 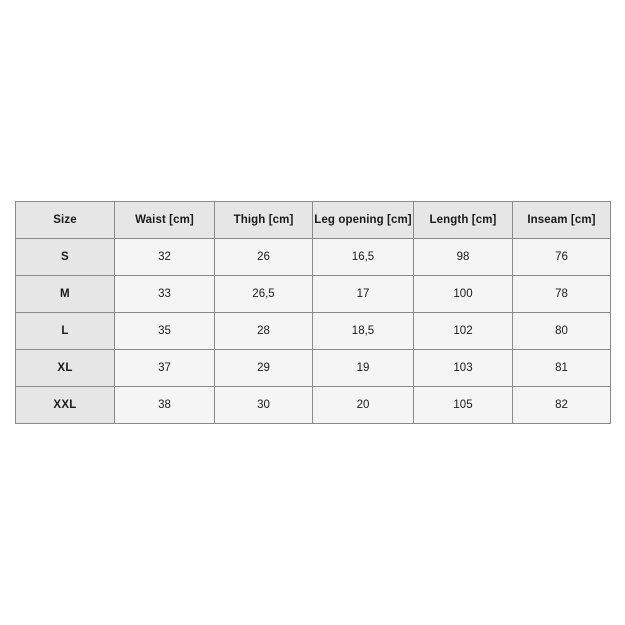 What do you see at coordinates (65, 257) in the screenshot?
I see `cell-size: S` at bounding box center [65, 257].